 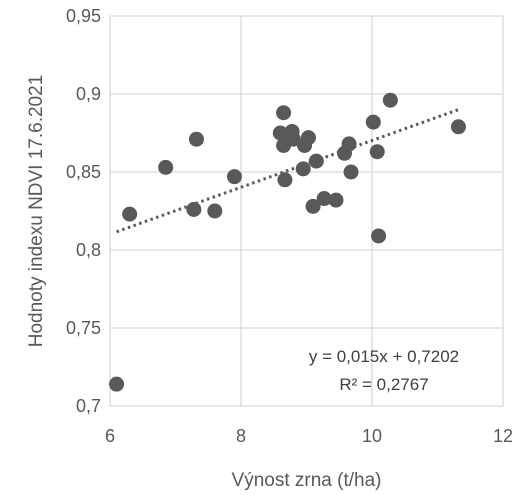 What do you see at coordinates (88, 250) in the screenshot?
I see `y-tick-label: 0,8` at bounding box center [88, 250].